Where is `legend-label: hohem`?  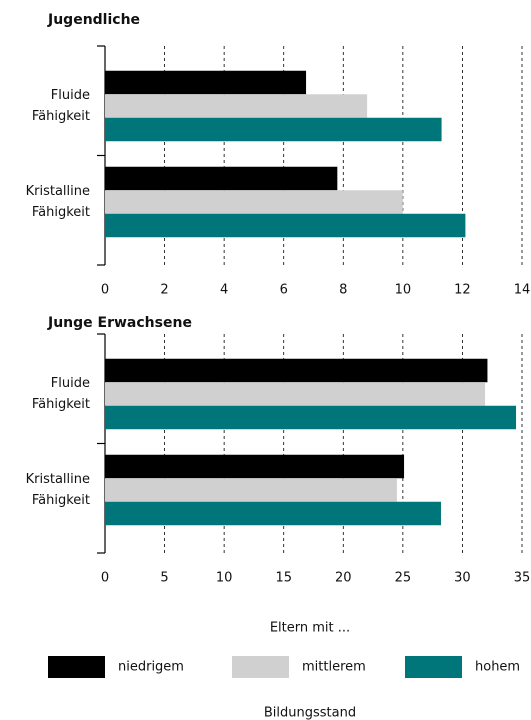
legend-label: hohem is located at coordinates (497, 667).